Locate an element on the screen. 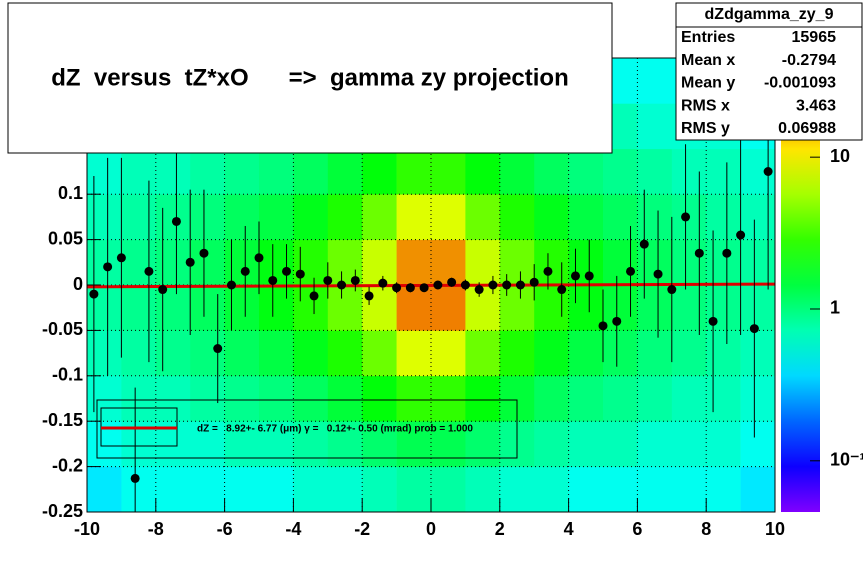 This screenshot has height=571, width=863. stats-value: 15965 is located at coordinates (814, 37).